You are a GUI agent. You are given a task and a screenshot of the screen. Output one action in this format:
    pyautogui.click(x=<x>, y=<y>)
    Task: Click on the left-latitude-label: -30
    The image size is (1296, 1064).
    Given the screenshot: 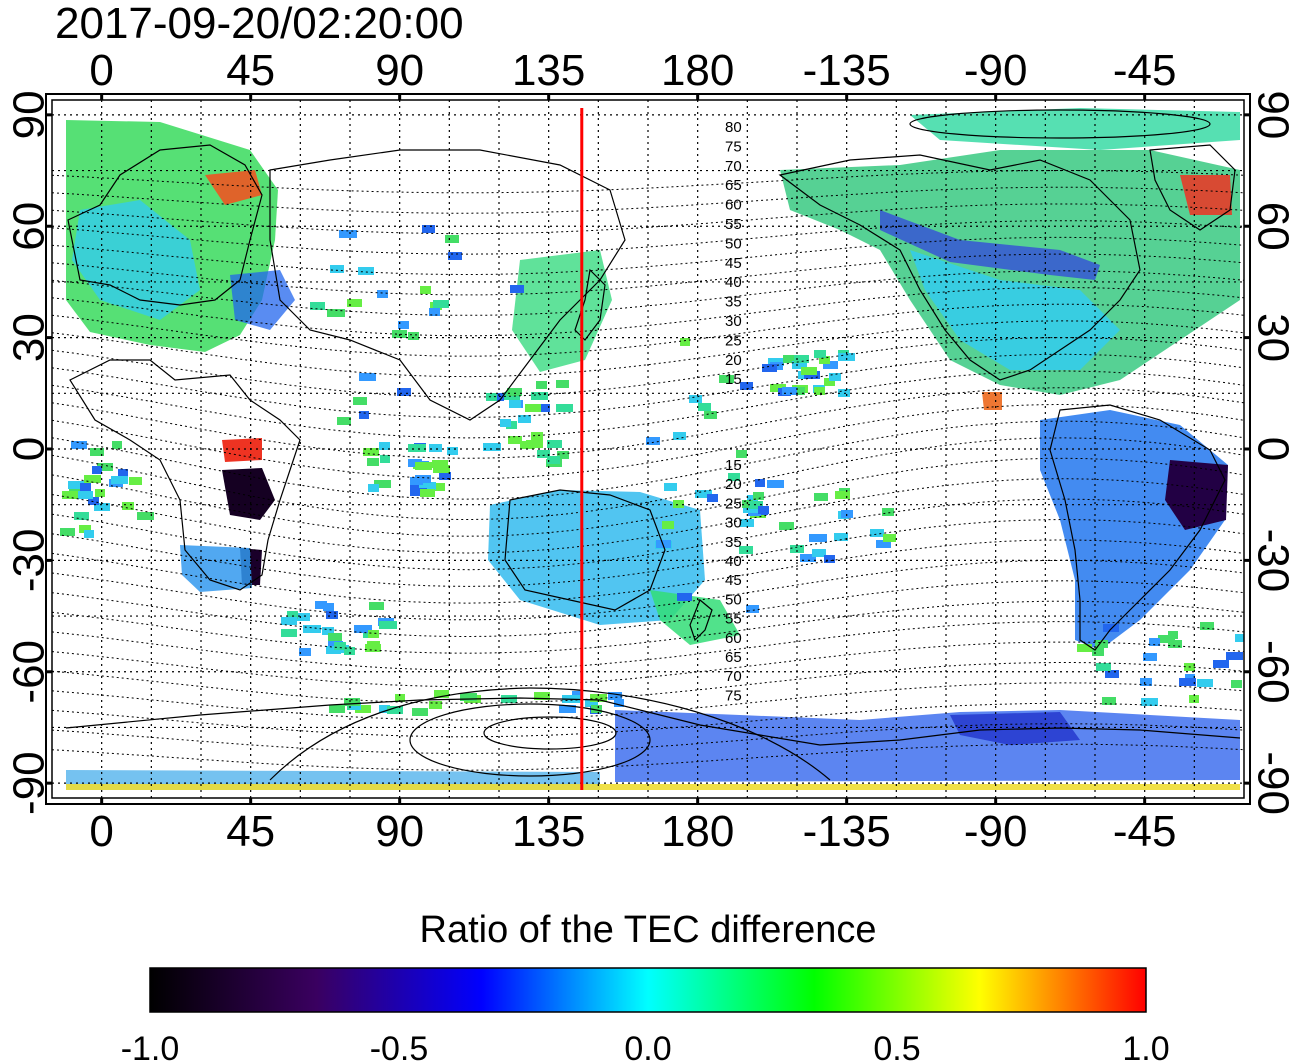 What is the action you would take?
    pyautogui.click(x=29, y=561)
    